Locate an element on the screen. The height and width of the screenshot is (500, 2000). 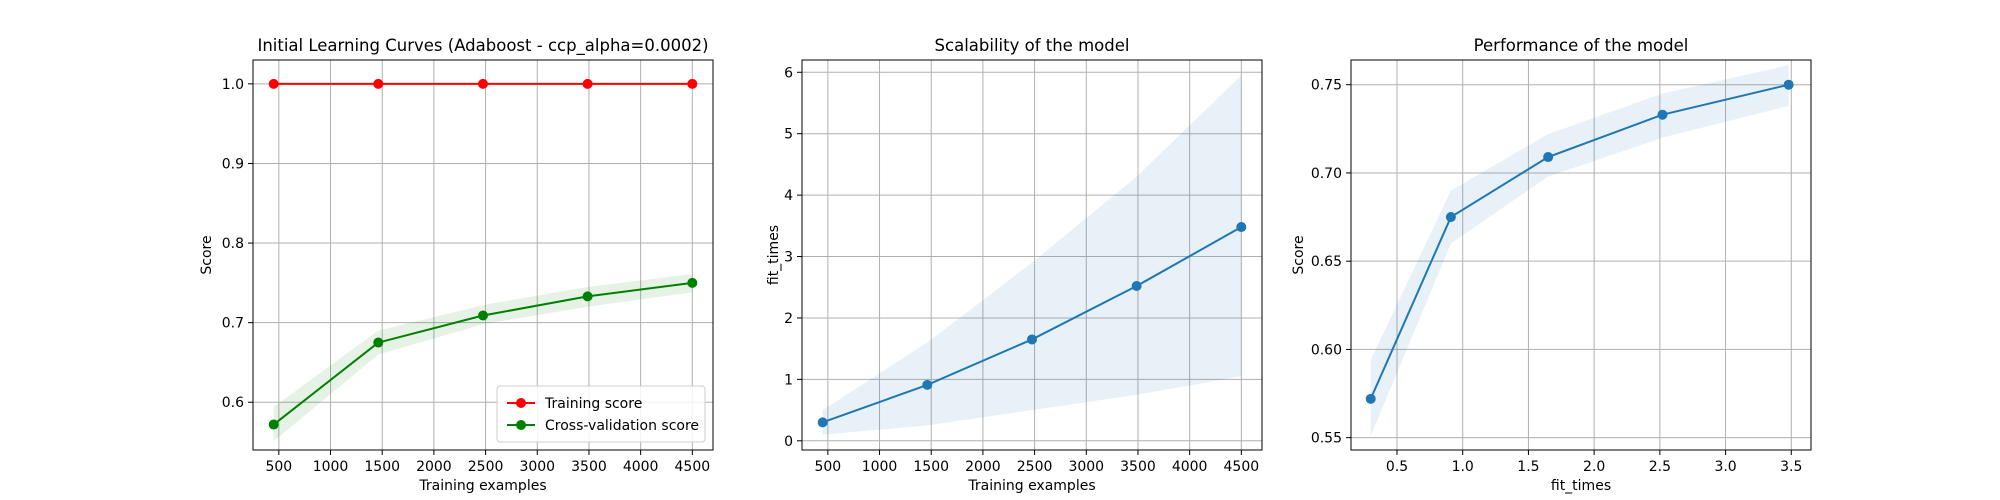
y-tick-label: 1 is located at coordinates (788, 380).